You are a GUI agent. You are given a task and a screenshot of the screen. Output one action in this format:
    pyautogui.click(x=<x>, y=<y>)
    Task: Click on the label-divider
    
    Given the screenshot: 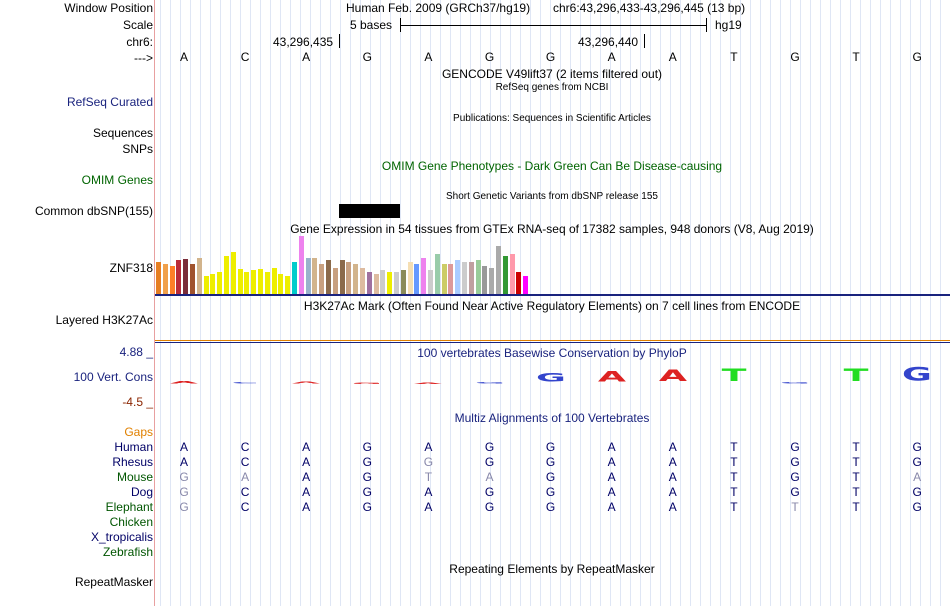 What is the action you would take?
    pyautogui.click(x=154, y=303)
    